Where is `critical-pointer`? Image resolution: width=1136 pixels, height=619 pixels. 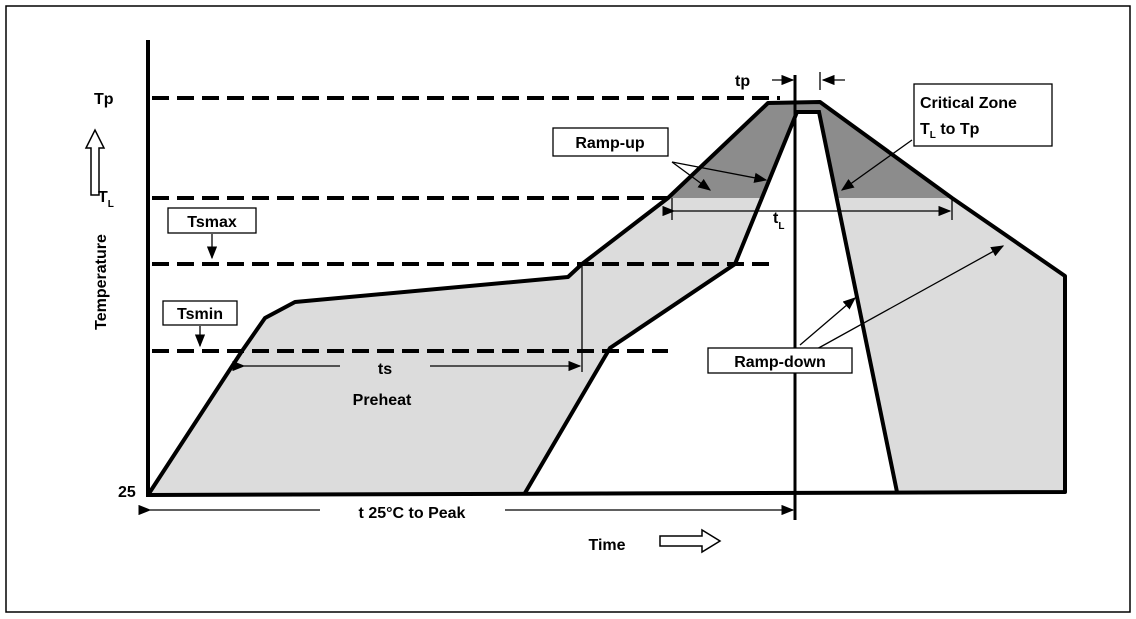
critical-pointer is located at coordinates (876, 165).